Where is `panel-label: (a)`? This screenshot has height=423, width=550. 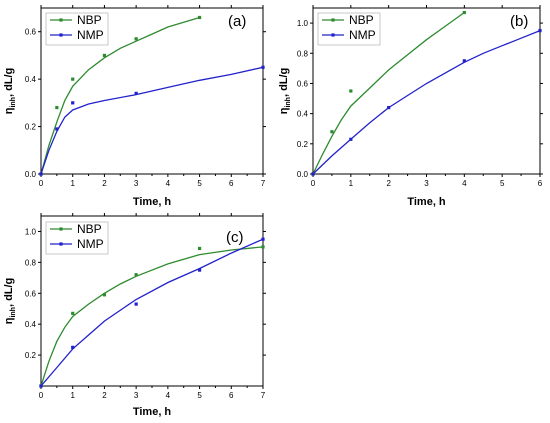
panel-label: (a) is located at coordinates (237, 21).